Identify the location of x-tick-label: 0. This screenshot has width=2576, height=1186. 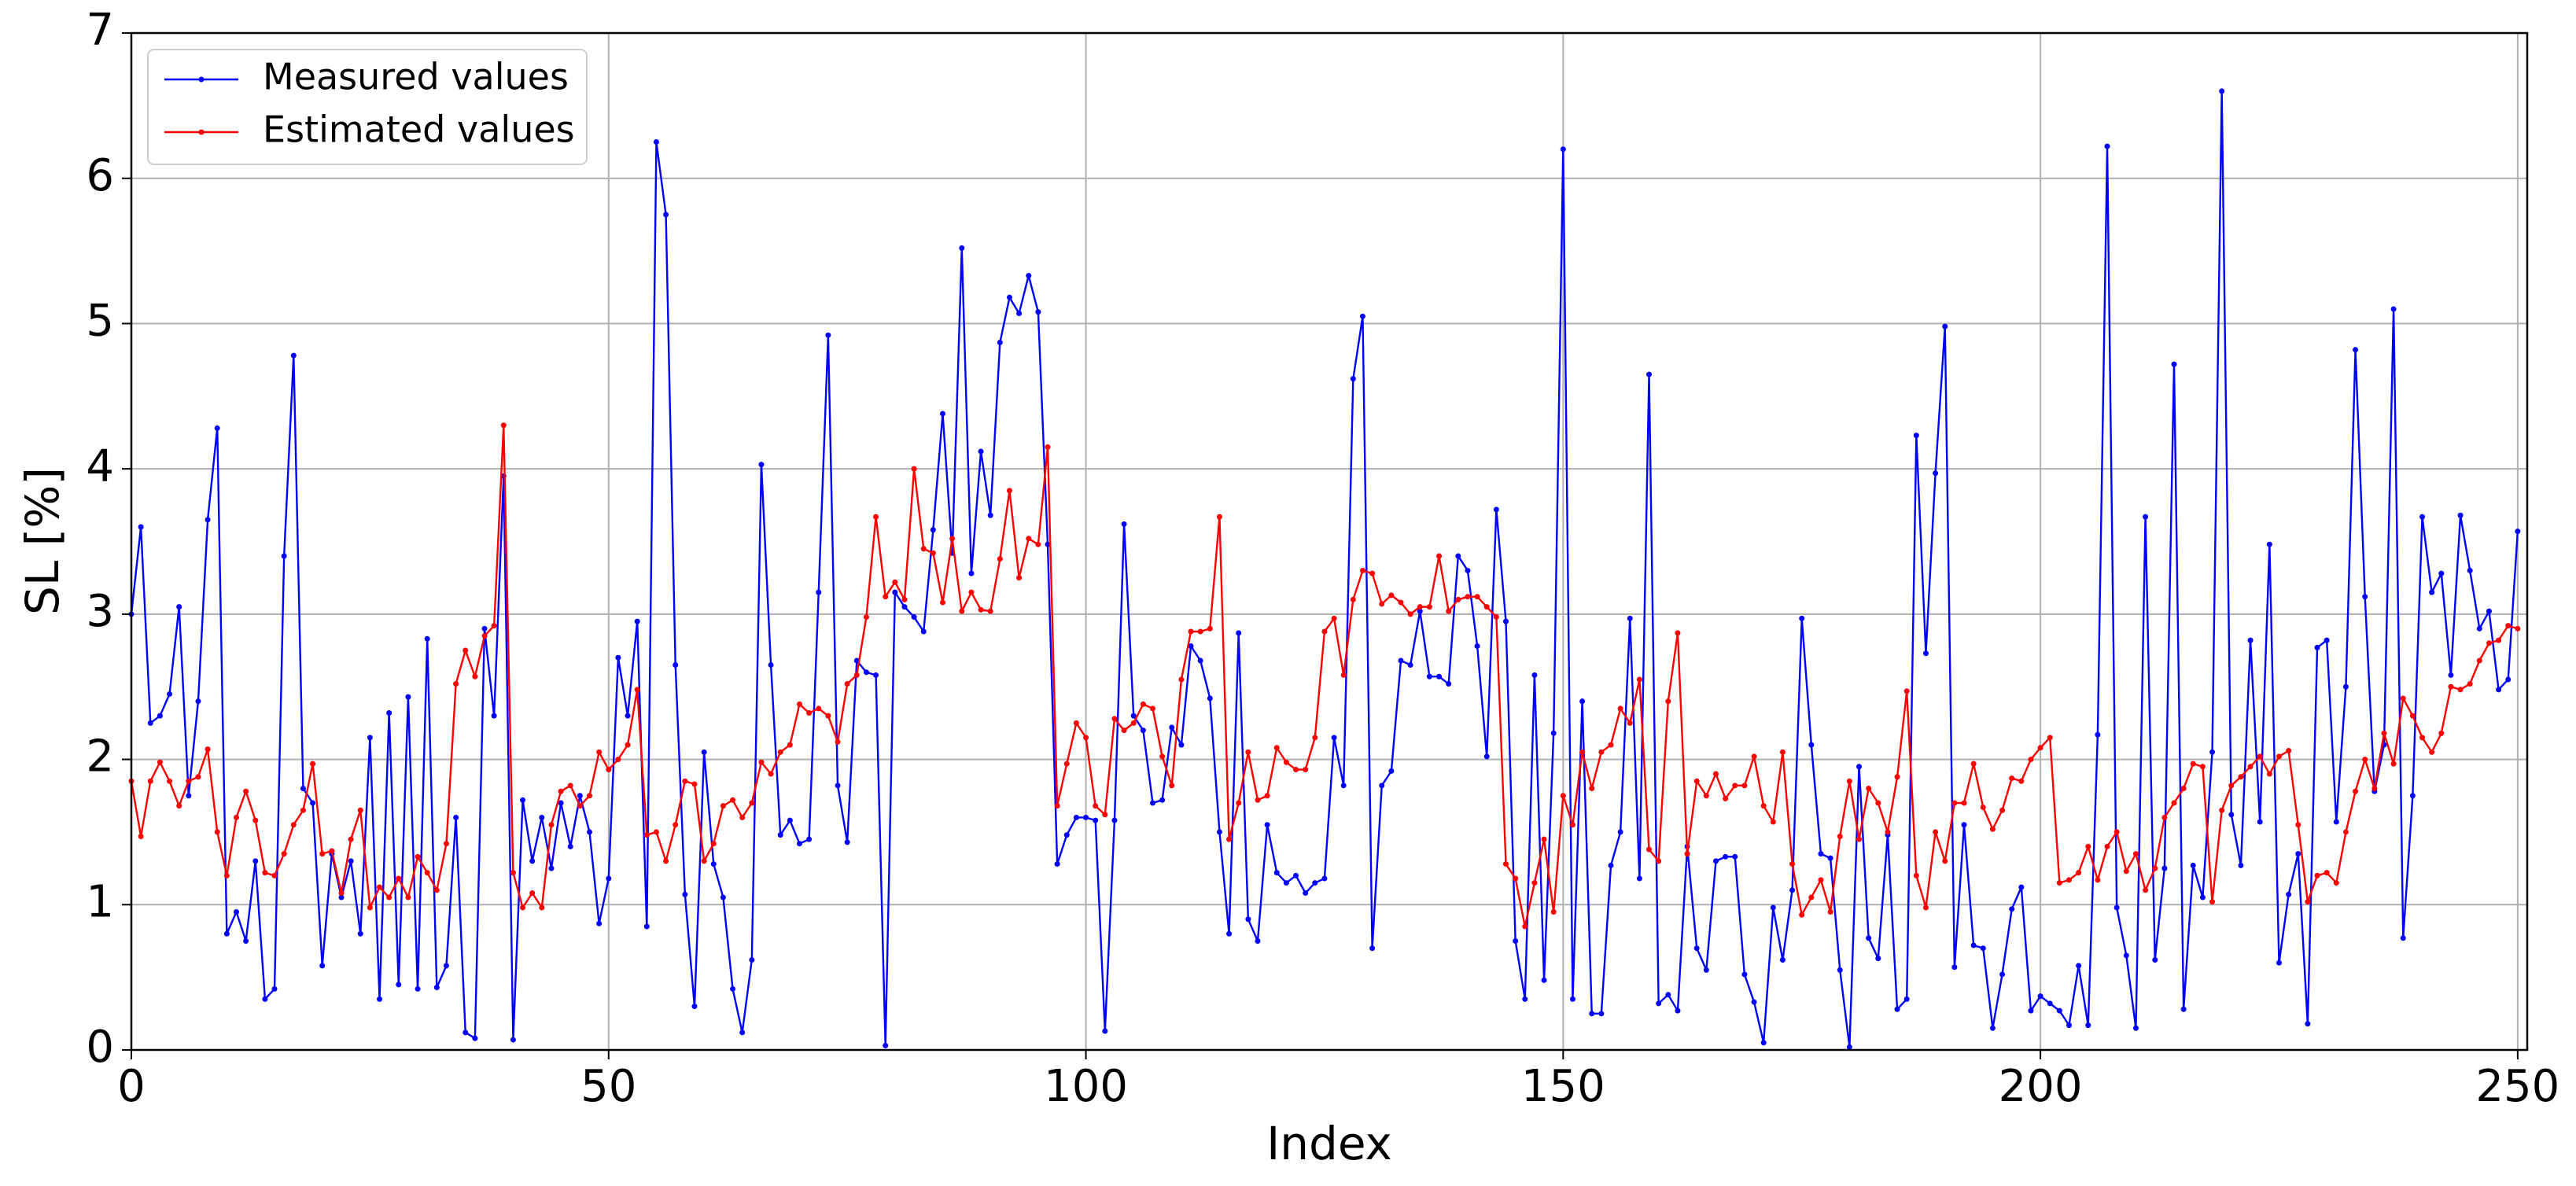
(131, 1086).